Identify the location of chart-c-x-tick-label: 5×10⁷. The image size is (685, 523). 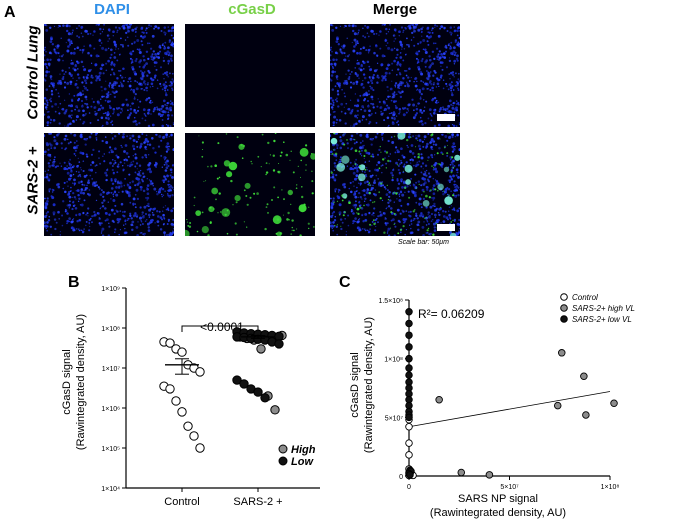
(509, 487).